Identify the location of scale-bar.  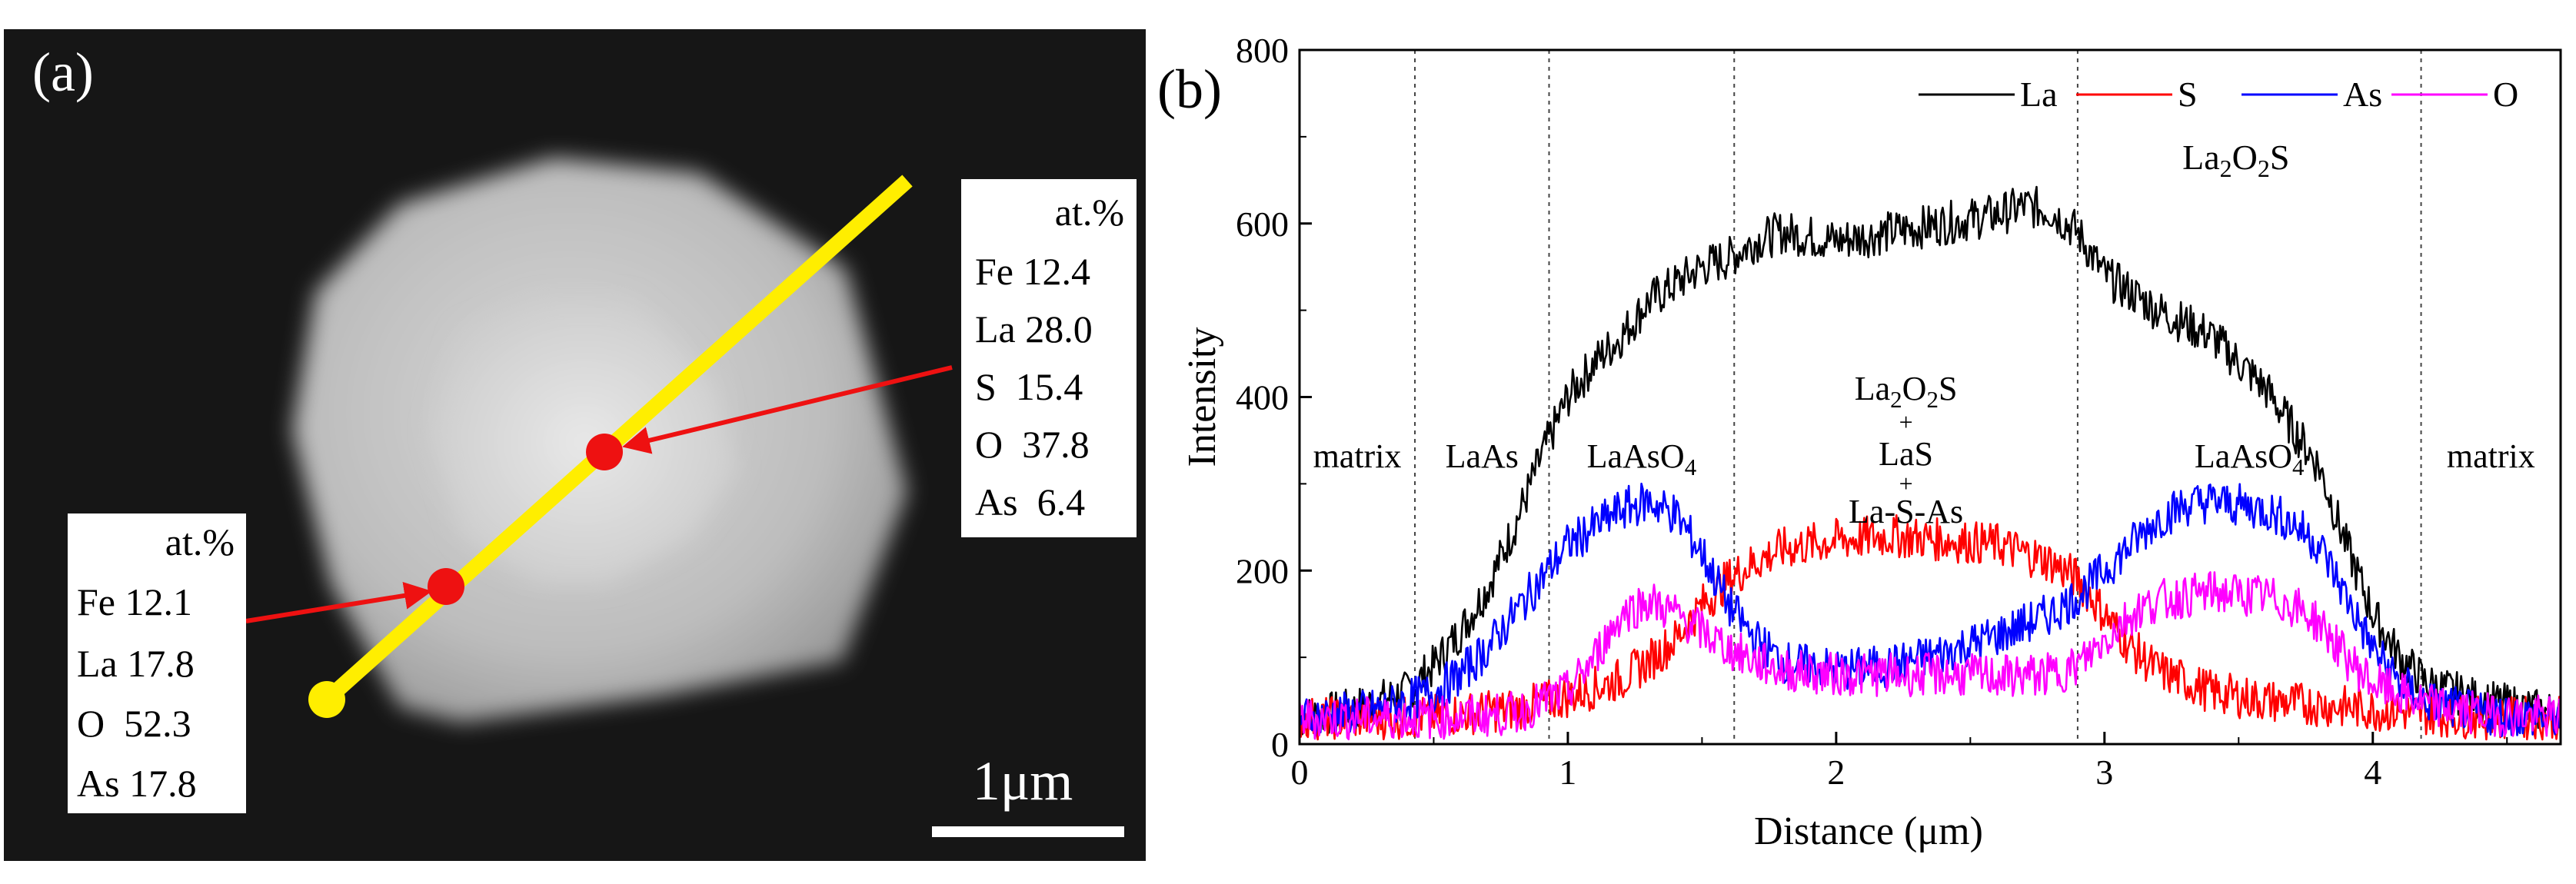
(1028, 831).